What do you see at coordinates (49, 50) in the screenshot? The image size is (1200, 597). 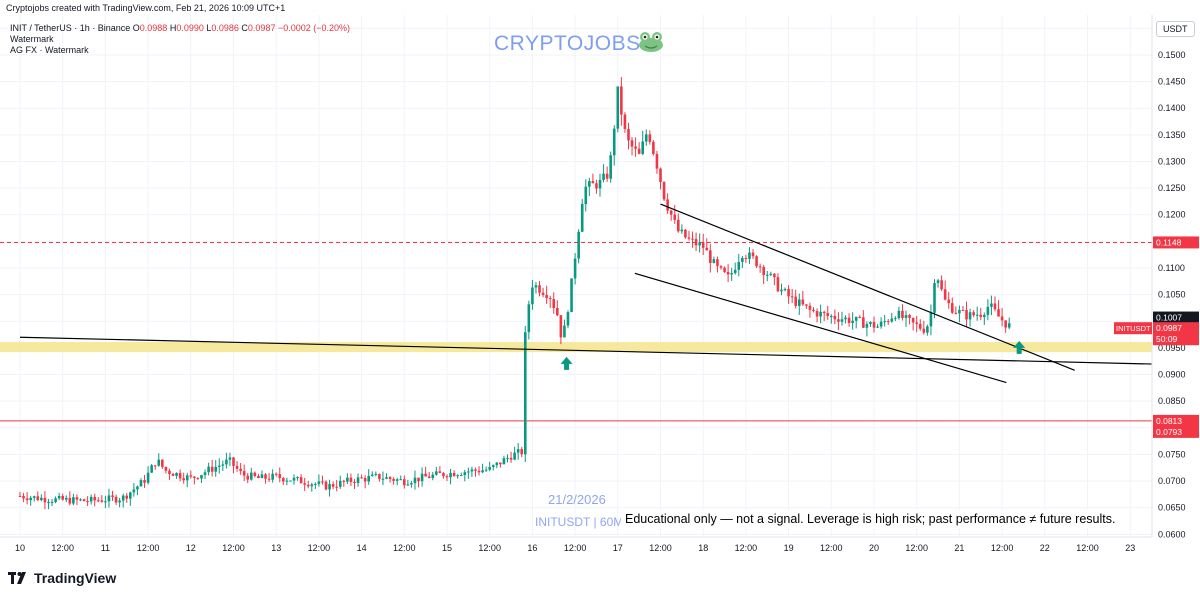 I see `legend-line-3: AG FX · Watermark` at bounding box center [49, 50].